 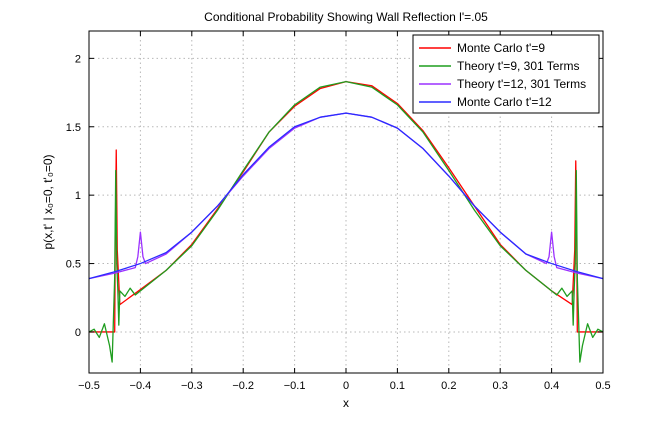 What do you see at coordinates (243, 386) in the screenshot?
I see `x-tick-label: −0.2` at bounding box center [243, 386].